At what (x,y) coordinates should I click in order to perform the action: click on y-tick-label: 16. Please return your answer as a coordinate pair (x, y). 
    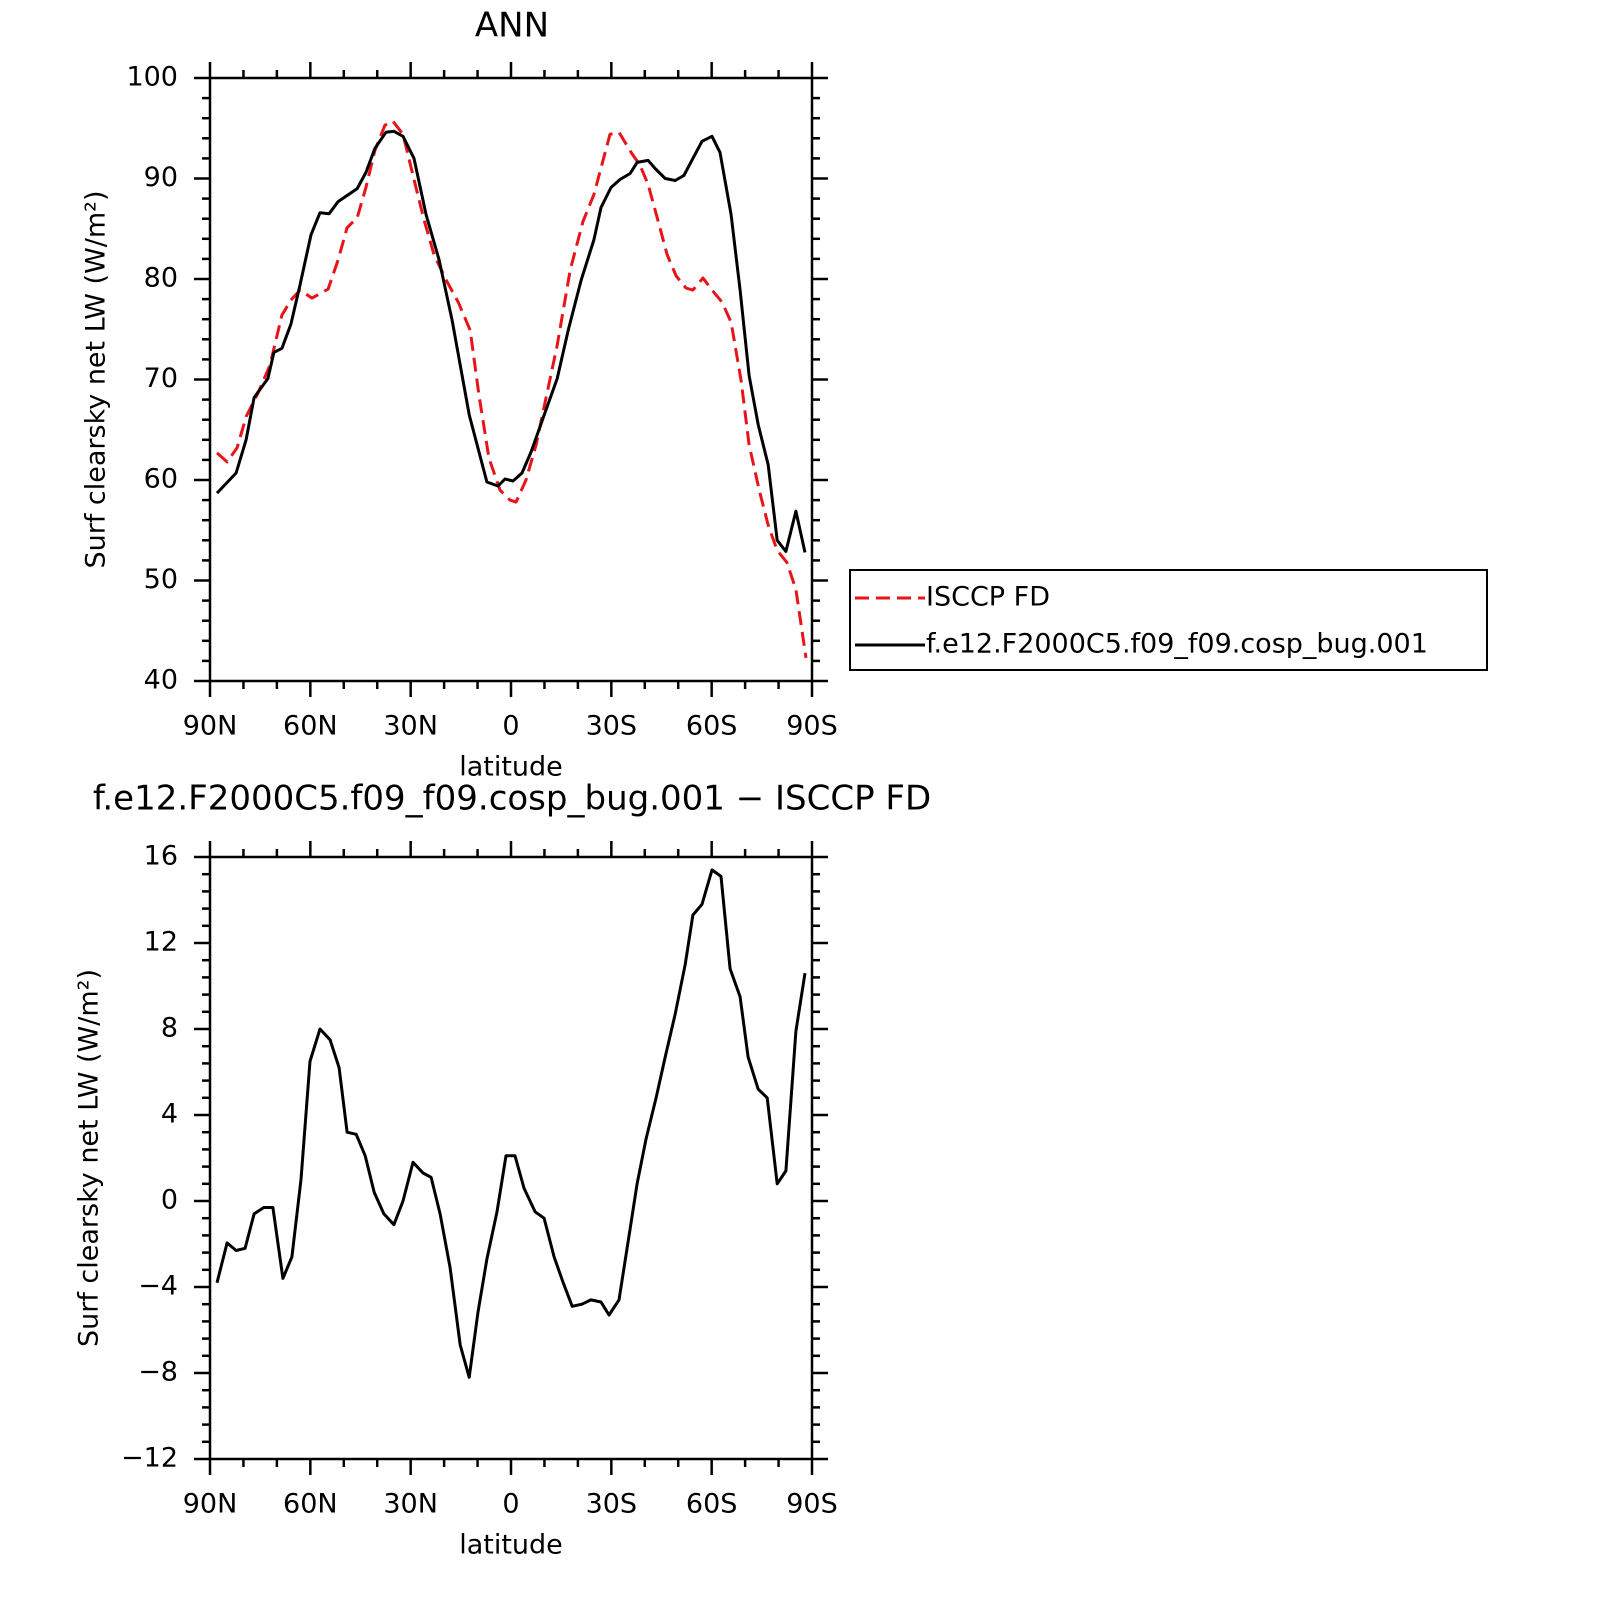
    Looking at the image, I should click on (161, 856).